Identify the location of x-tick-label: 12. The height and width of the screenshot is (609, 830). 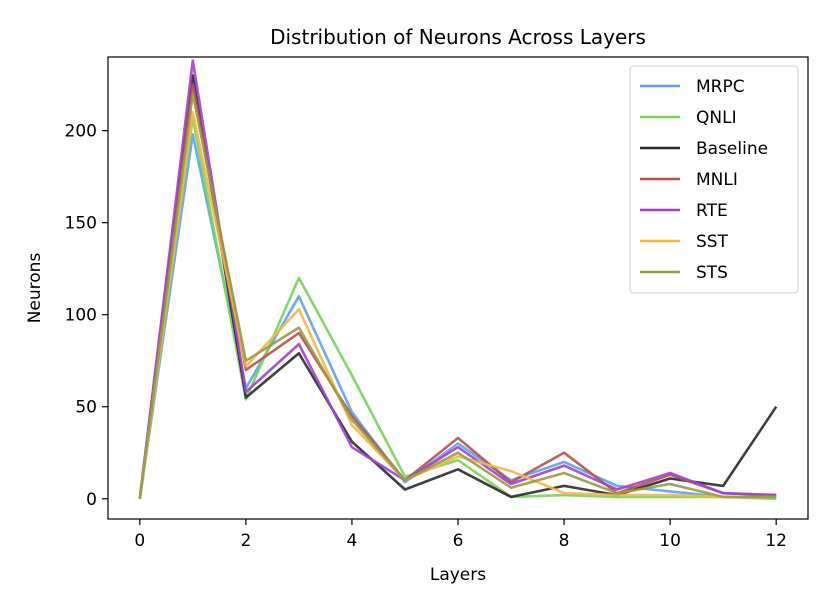
(776, 541).